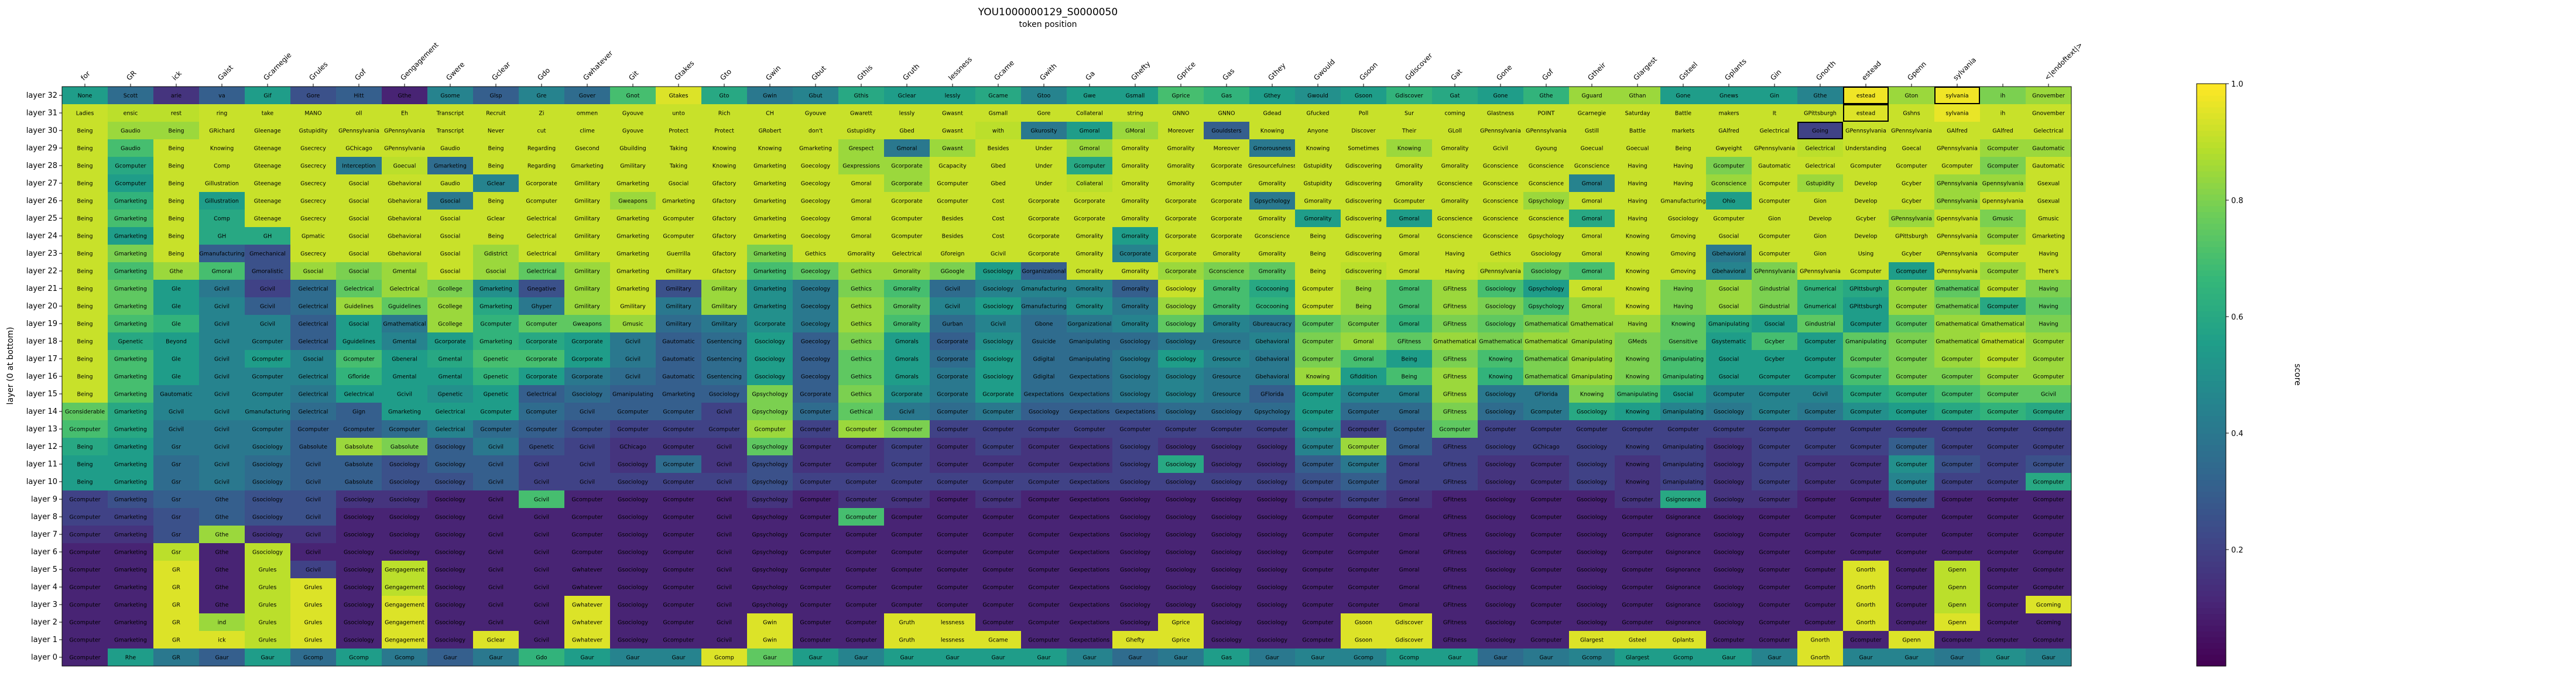 The width and height of the screenshot is (2576, 676). What do you see at coordinates (1363, 237) in the screenshot?
I see `cell-token-label: Gdiscovering` at bounding box center [1363, 237].